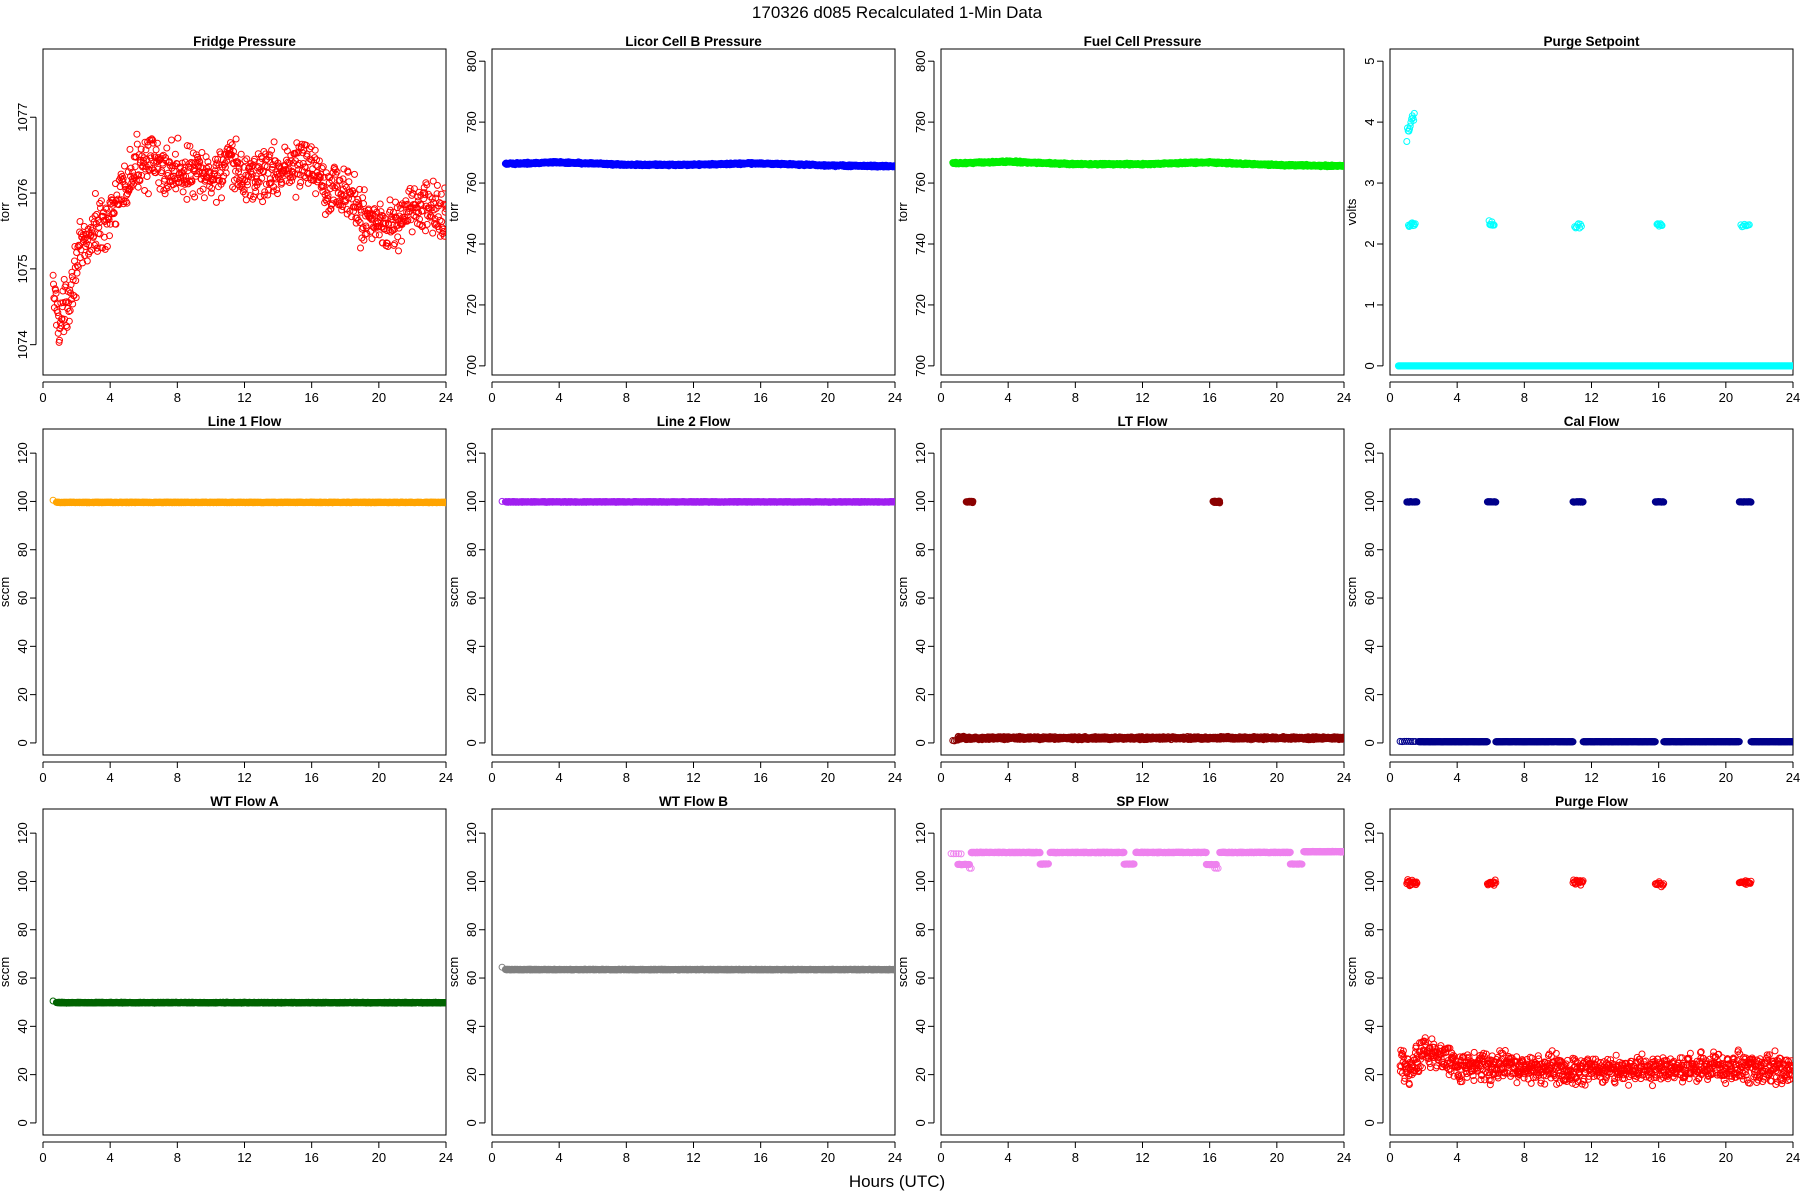  Describe the element at coordinates (1369, 61) in the screenshot. I see `y-tick-label: 5` at that location.